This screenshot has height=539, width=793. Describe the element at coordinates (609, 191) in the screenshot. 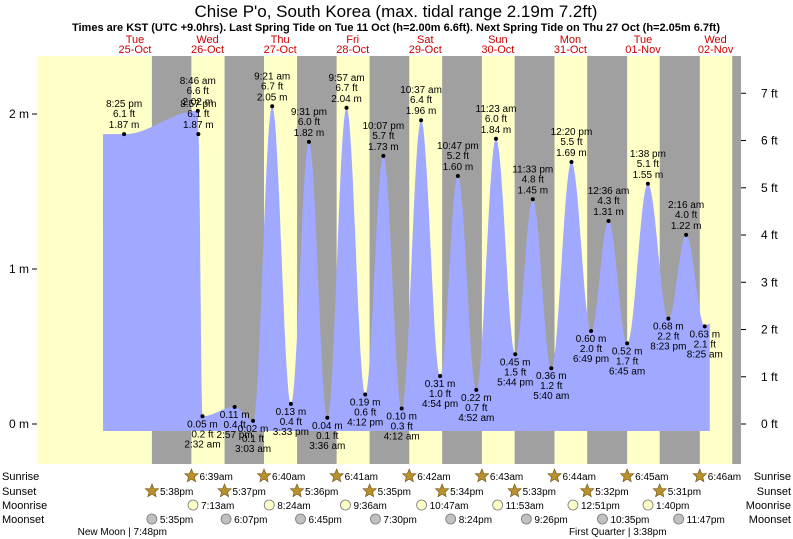

I see `tide-time-label: 12:36 am` at that location.